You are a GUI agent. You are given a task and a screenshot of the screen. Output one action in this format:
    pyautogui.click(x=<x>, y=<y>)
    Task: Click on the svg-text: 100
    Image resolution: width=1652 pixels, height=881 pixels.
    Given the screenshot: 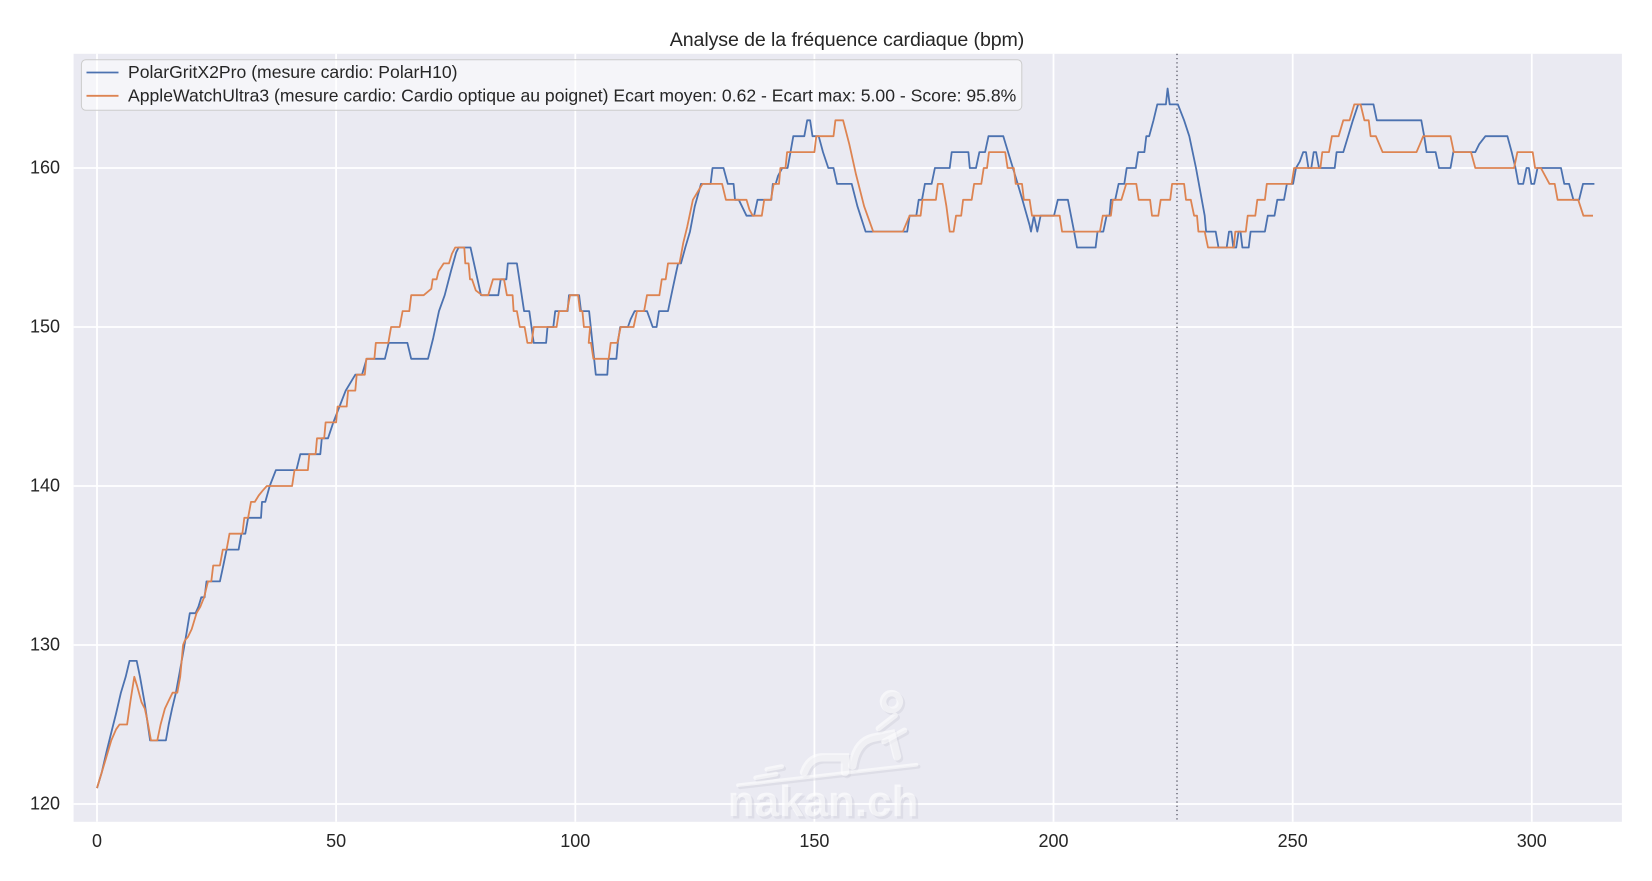 What is the action you would take?
    pyautogui.click(x=575, y=841)
    